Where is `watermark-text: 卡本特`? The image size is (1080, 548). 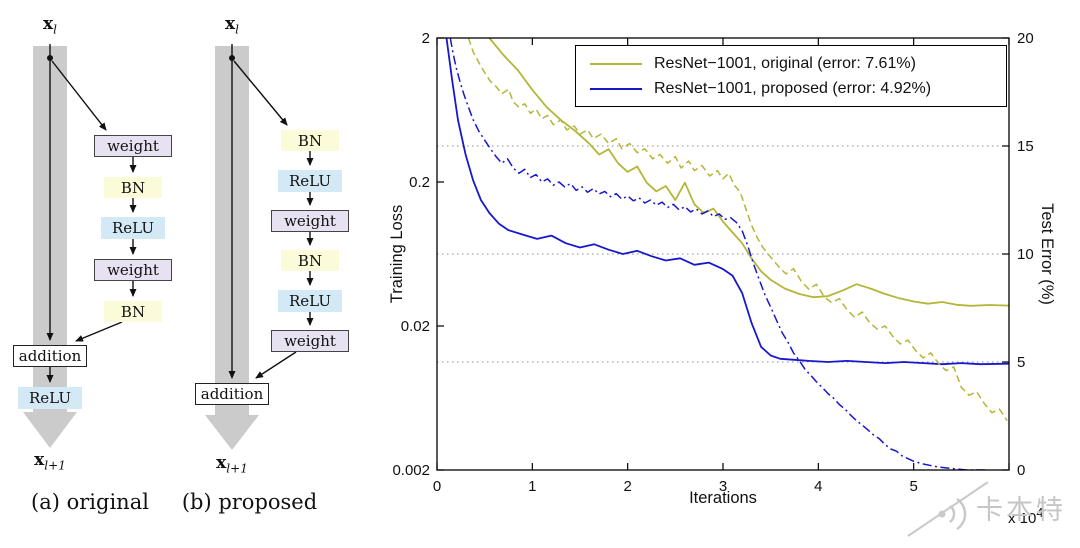
watermark-text: 卡本特 is located at coordinates (1021, 510).